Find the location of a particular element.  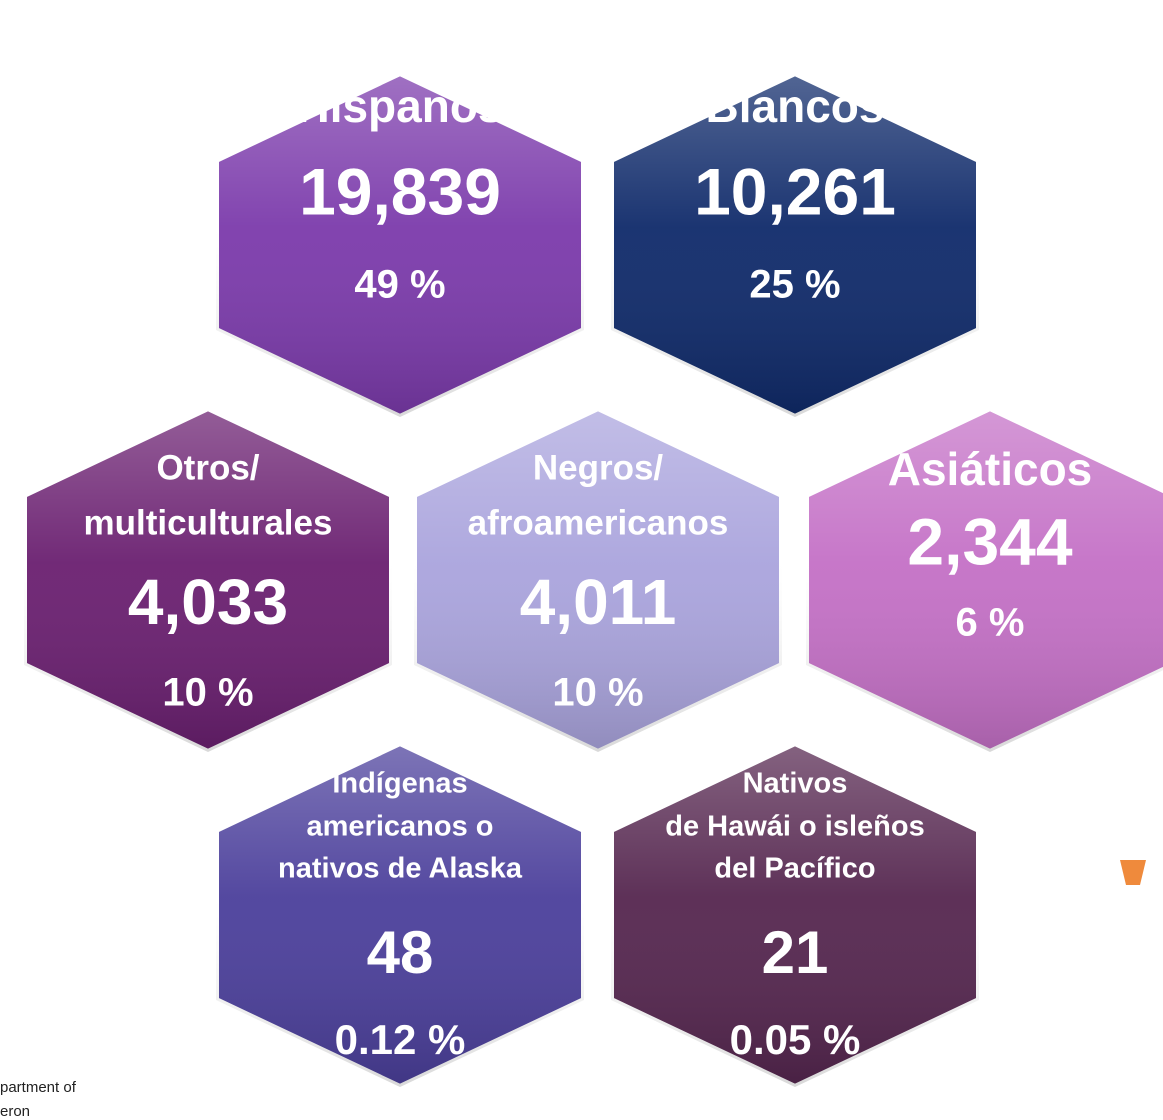

hexagon: Asiáticos 2,344 6 % is located at coordinates (983, 580).